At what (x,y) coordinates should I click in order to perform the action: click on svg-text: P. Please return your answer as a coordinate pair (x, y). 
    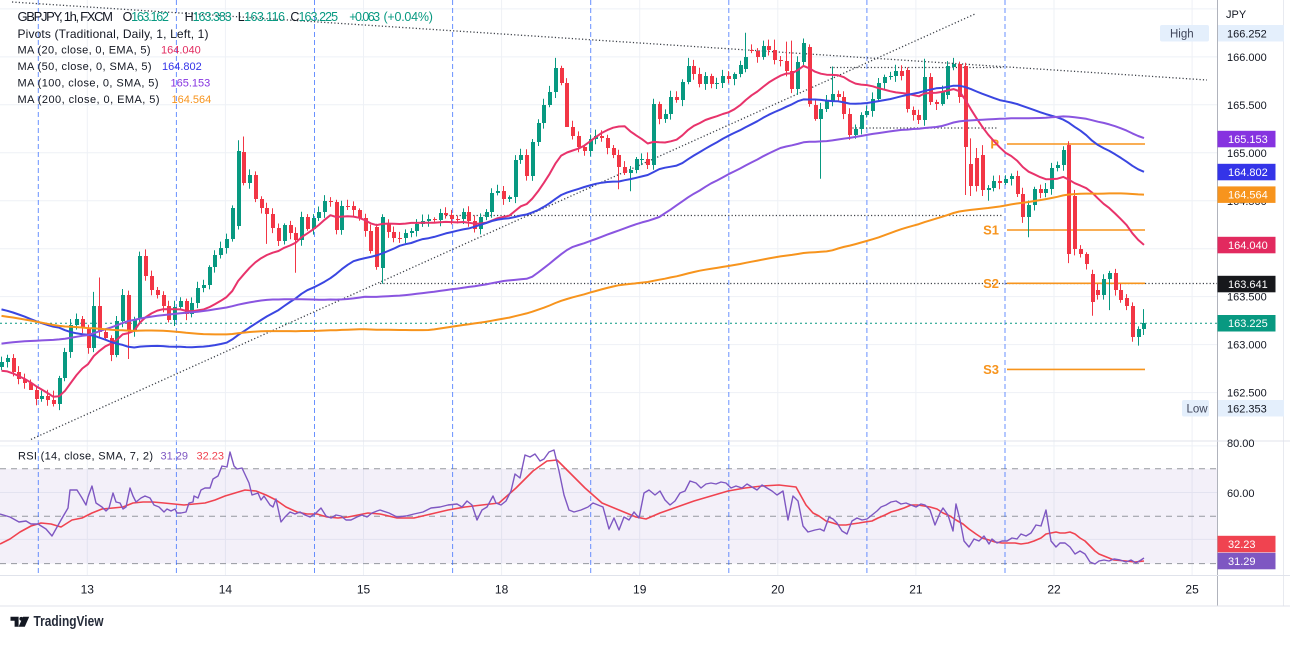
    Looking at the image, I should click on (994, 144).